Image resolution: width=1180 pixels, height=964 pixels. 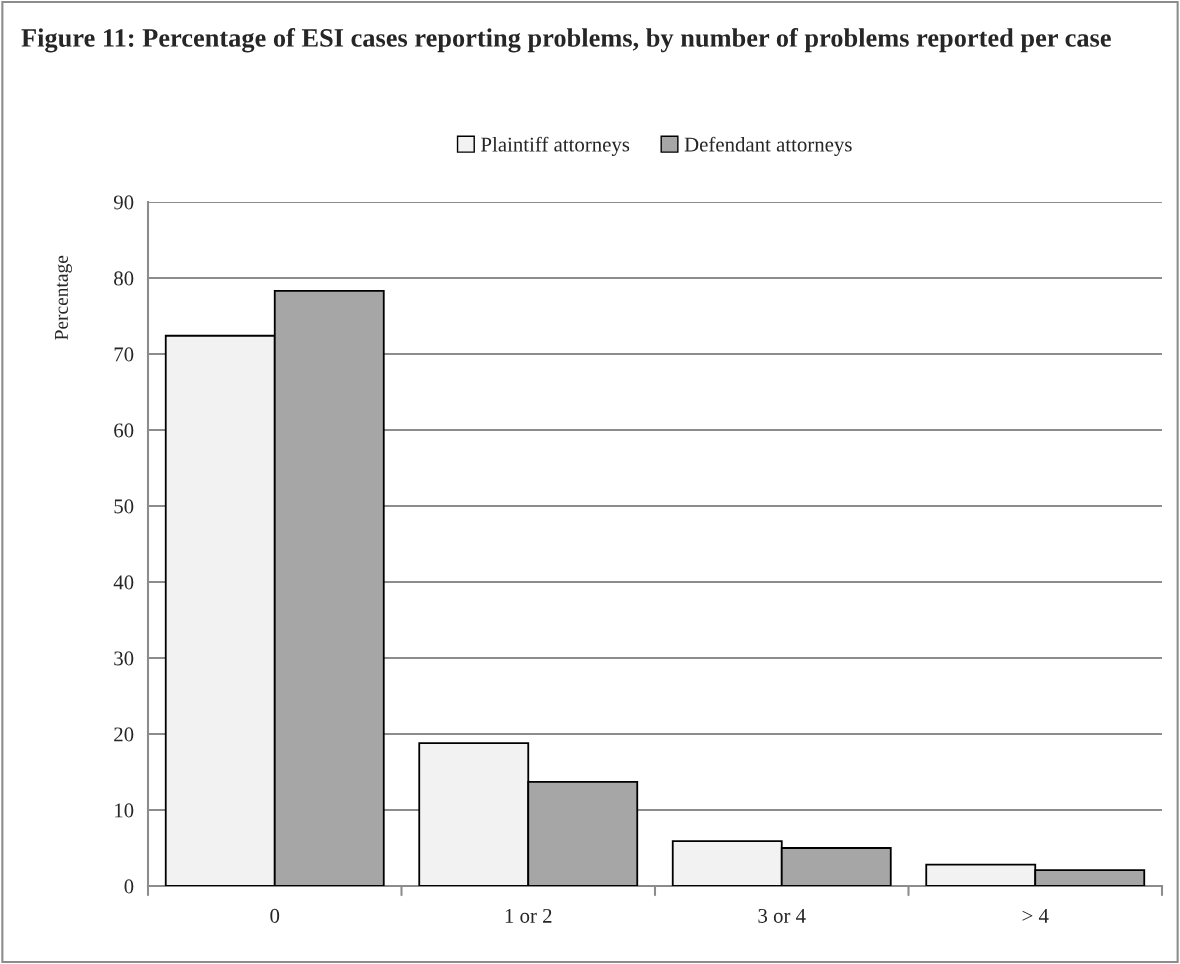 What do you see at coordinates (123, 582) in the screenshot?
I see `y-tick-label: 40` at bounding box center [123, 582].